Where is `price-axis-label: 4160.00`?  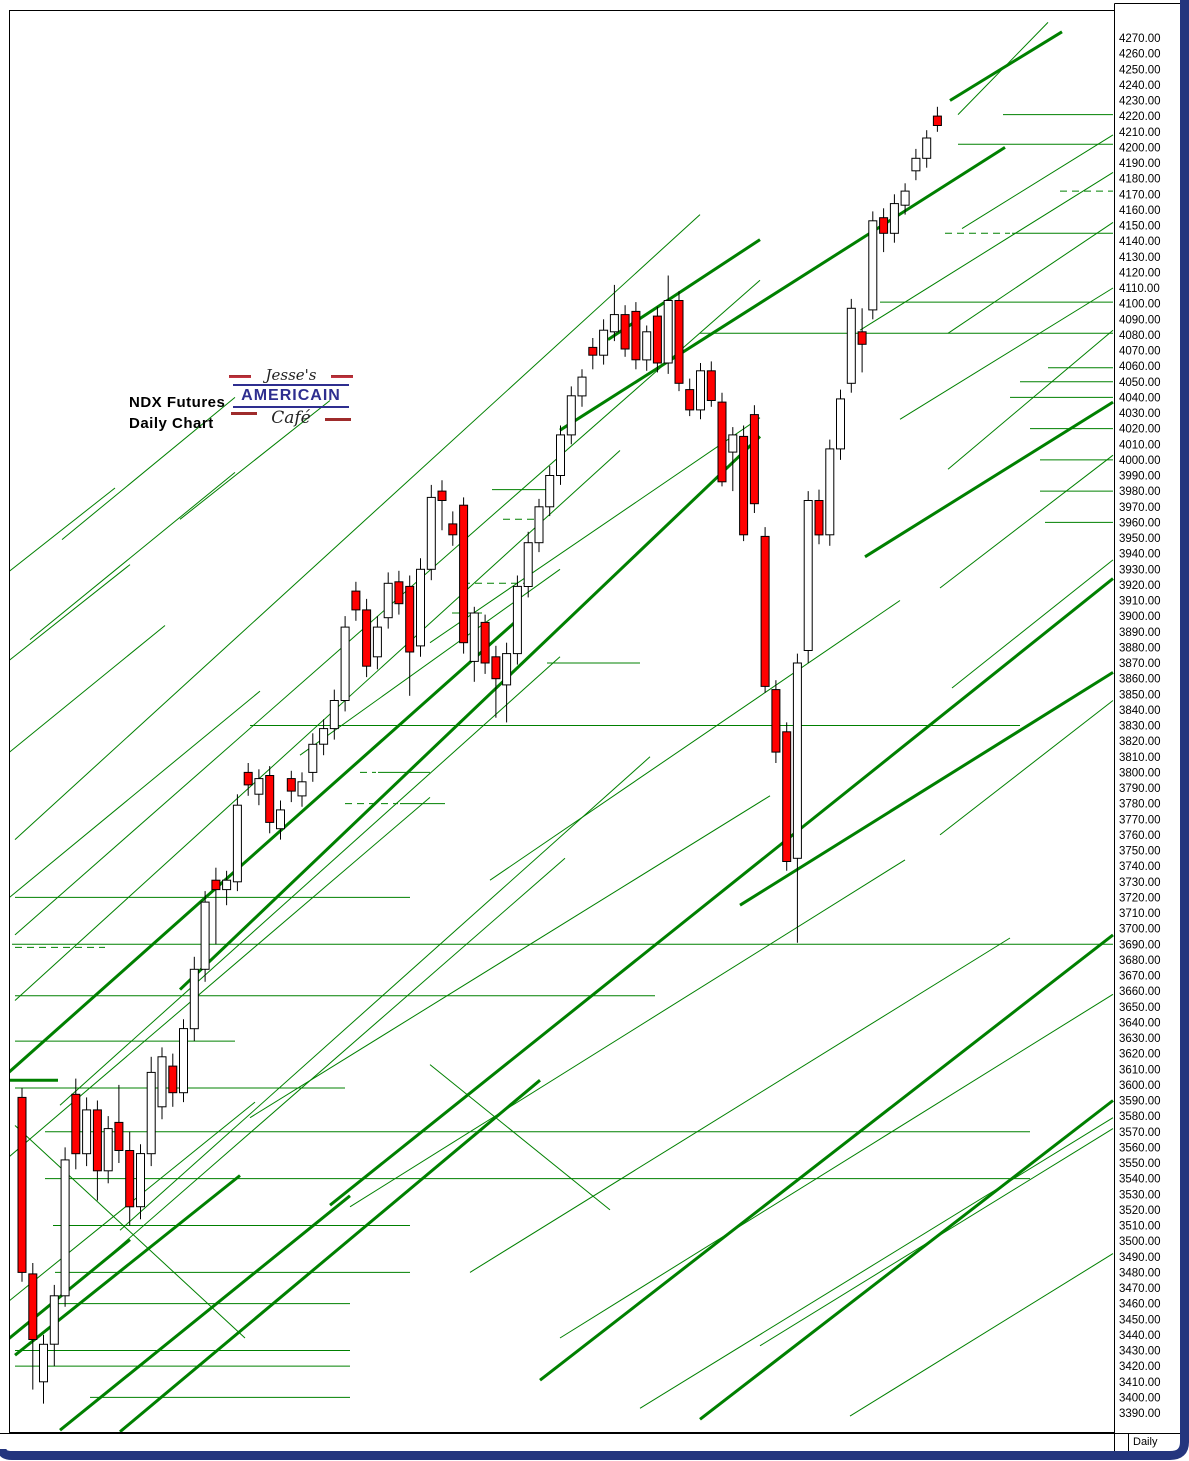
price-axis-label: 4160.00 is located at coordinates (1140, 211).